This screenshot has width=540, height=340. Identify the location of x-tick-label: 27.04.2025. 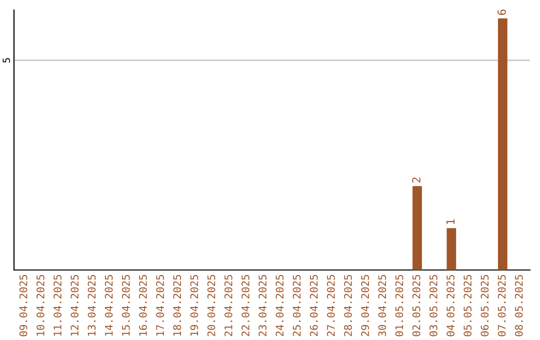
(330, 305).